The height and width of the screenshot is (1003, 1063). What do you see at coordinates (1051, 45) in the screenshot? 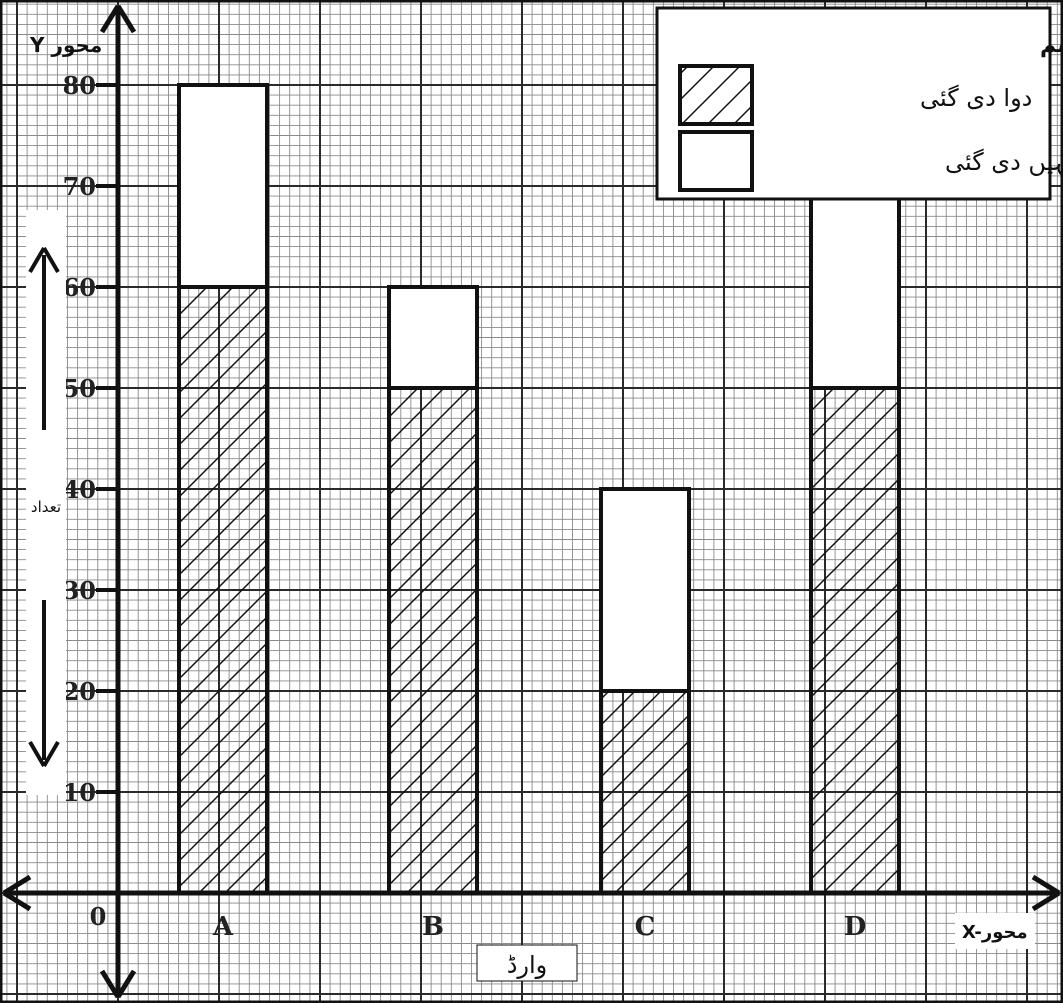
I see `scale-note: پیمانہ: Y-محور پر بچّے 10 = 1 سم` at bounding box center [1051, 45].